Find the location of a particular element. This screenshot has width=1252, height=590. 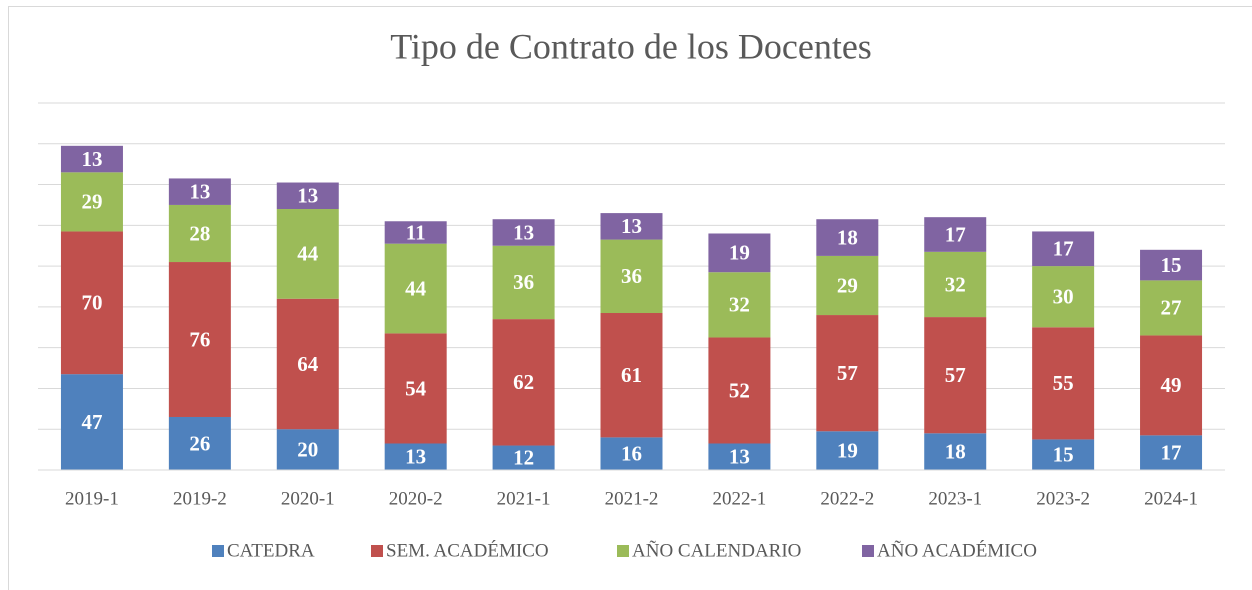

x-tick-label: 2020-2 is located at coordinates (416, 498).